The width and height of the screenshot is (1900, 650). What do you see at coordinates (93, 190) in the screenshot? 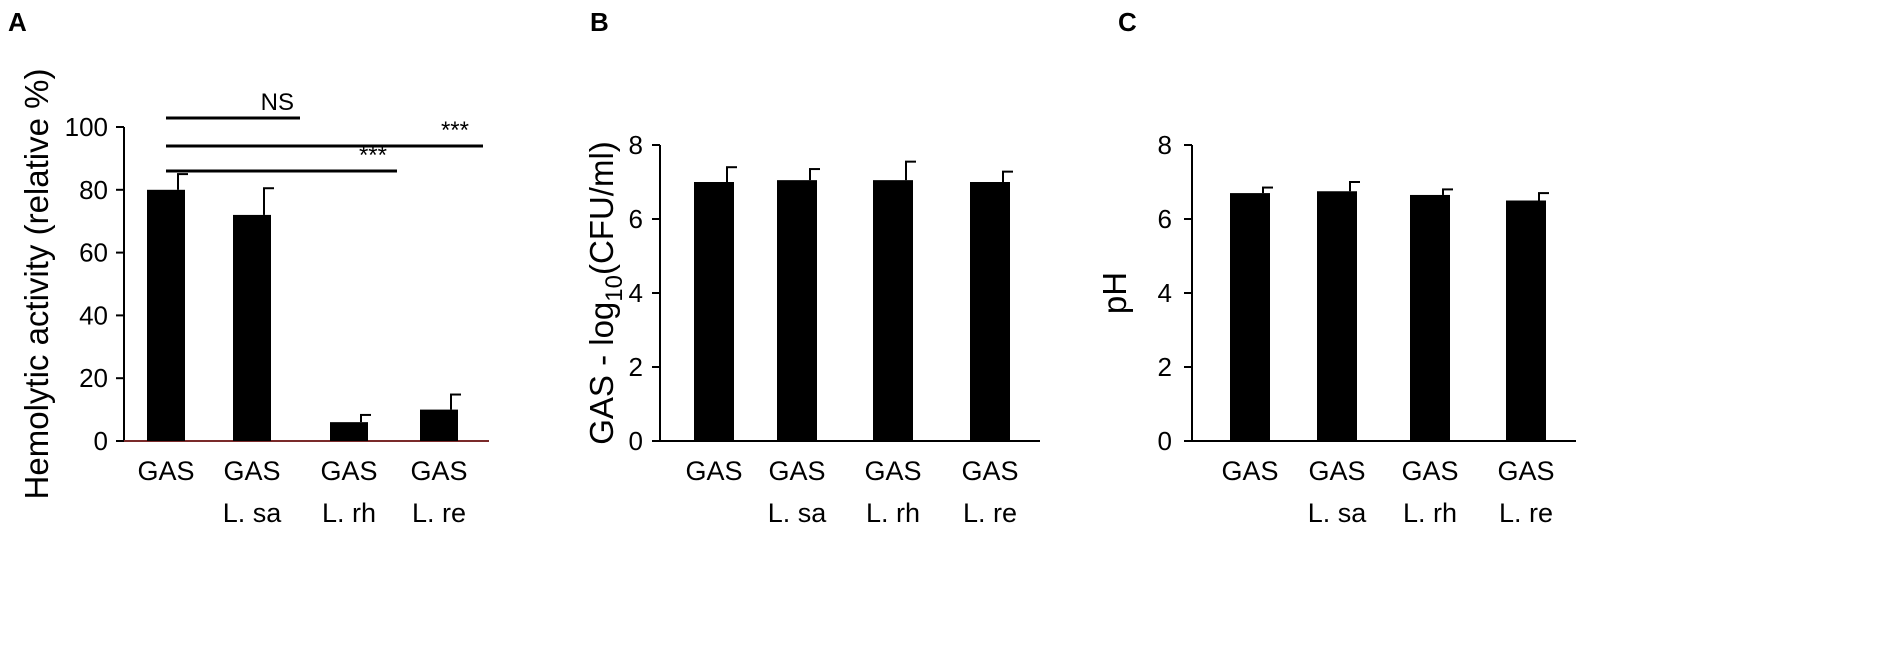
I see `y-tick-label: 80` at bounding box center [93, 190].